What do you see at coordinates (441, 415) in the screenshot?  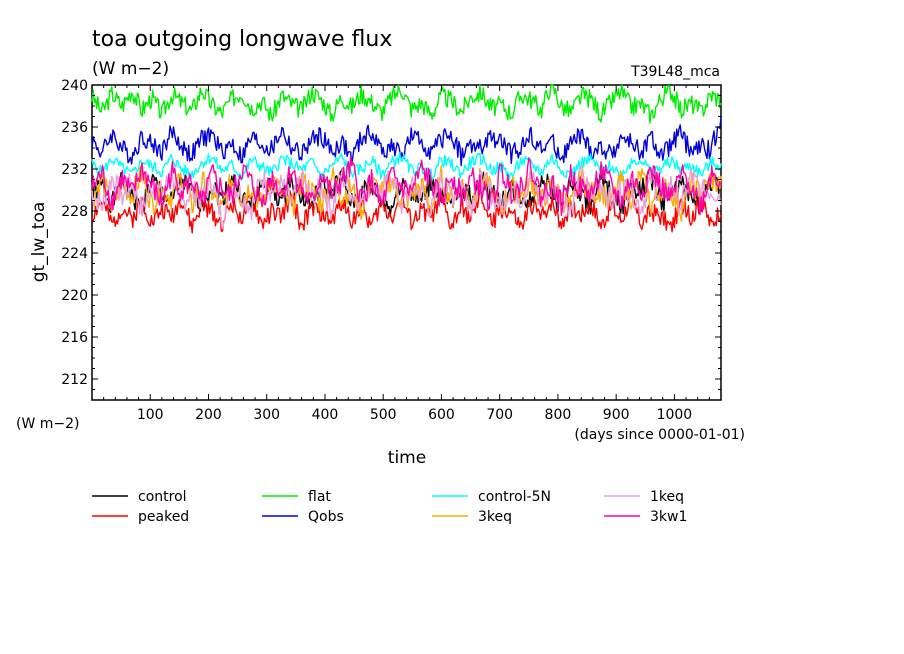 I see `x-tick-label: 600` at bounding box center [441, 415].